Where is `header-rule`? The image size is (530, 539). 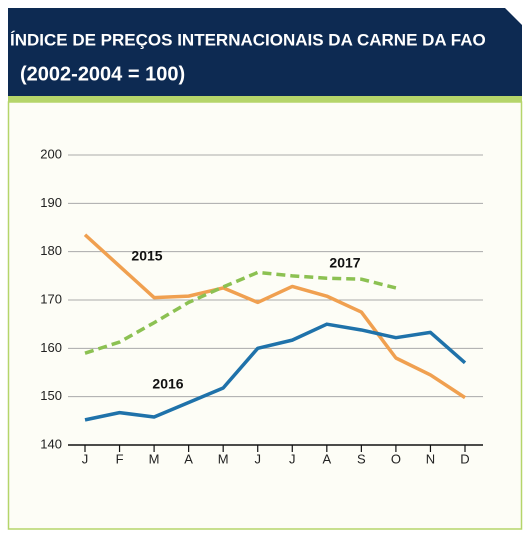 header-rule is located at coordinates (265, 99).